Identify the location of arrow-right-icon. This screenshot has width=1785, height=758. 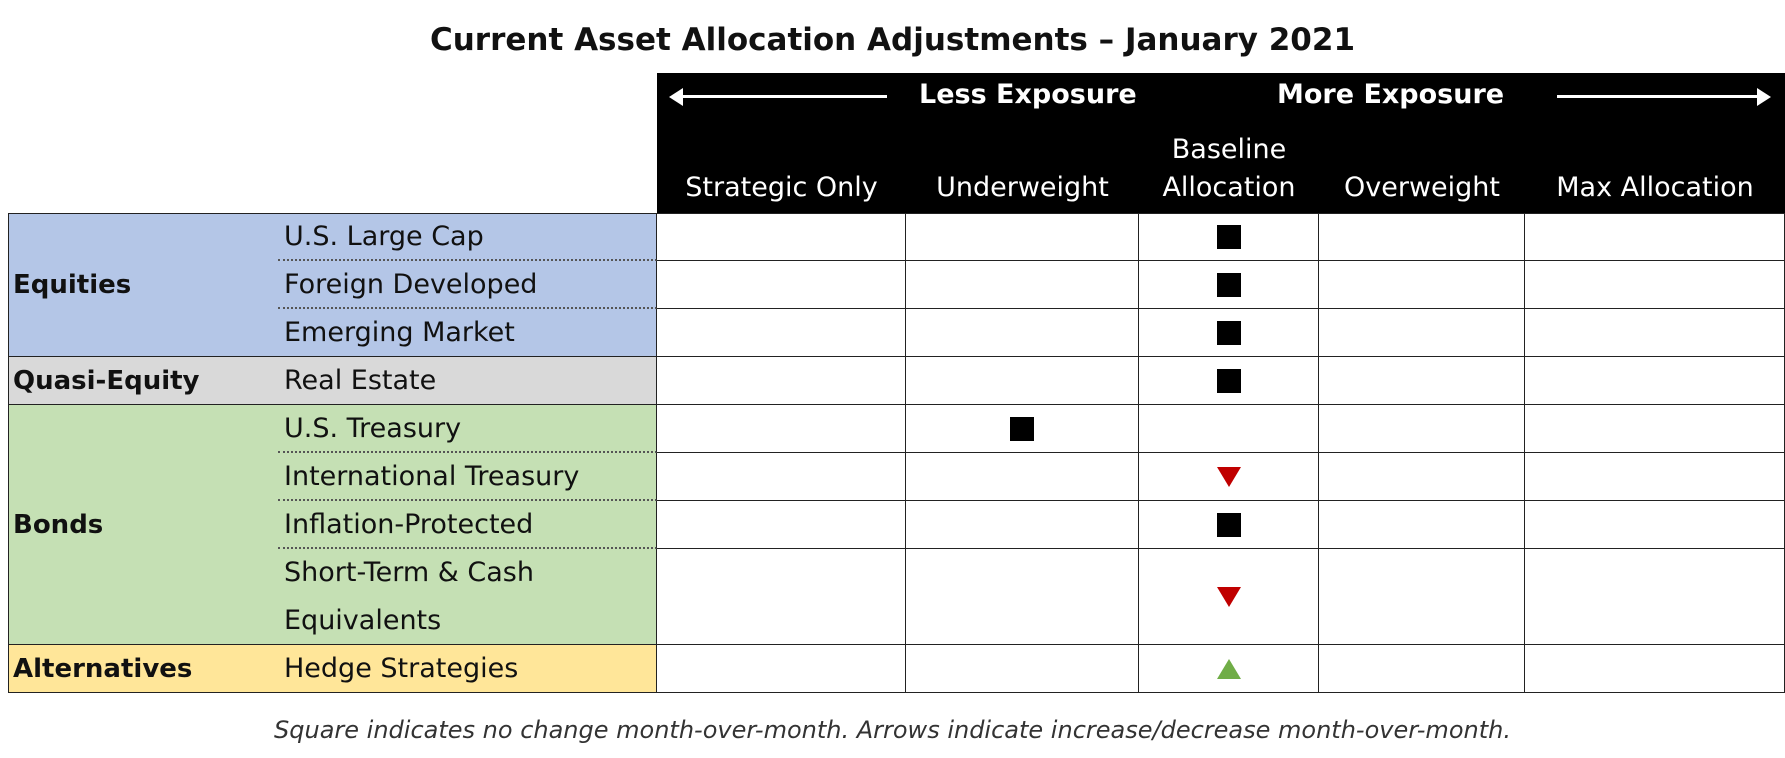
(1764, 97).